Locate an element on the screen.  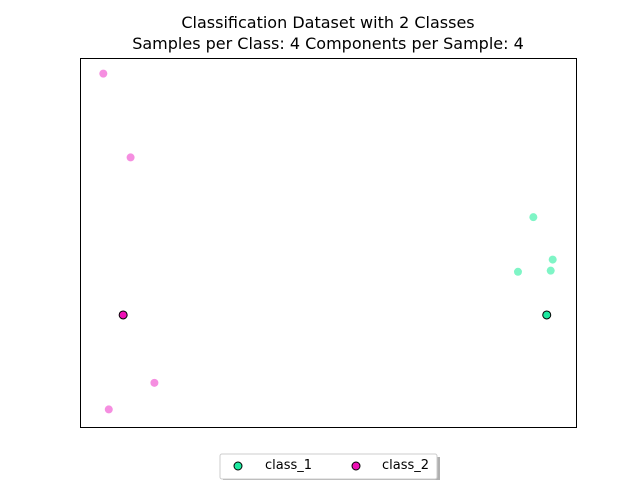
legend-label-class-1: class_1 is located at coordinates (288, 465).